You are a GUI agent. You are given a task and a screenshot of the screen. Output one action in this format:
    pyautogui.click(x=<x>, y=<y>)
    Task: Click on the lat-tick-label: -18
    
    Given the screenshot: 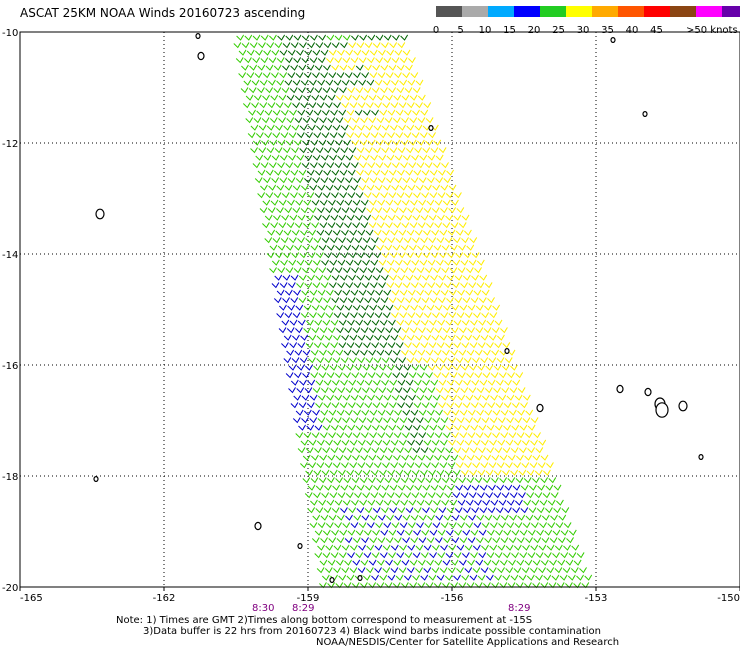 What is the action you would take?
    pyautogui.click(x=10, y=477)
    